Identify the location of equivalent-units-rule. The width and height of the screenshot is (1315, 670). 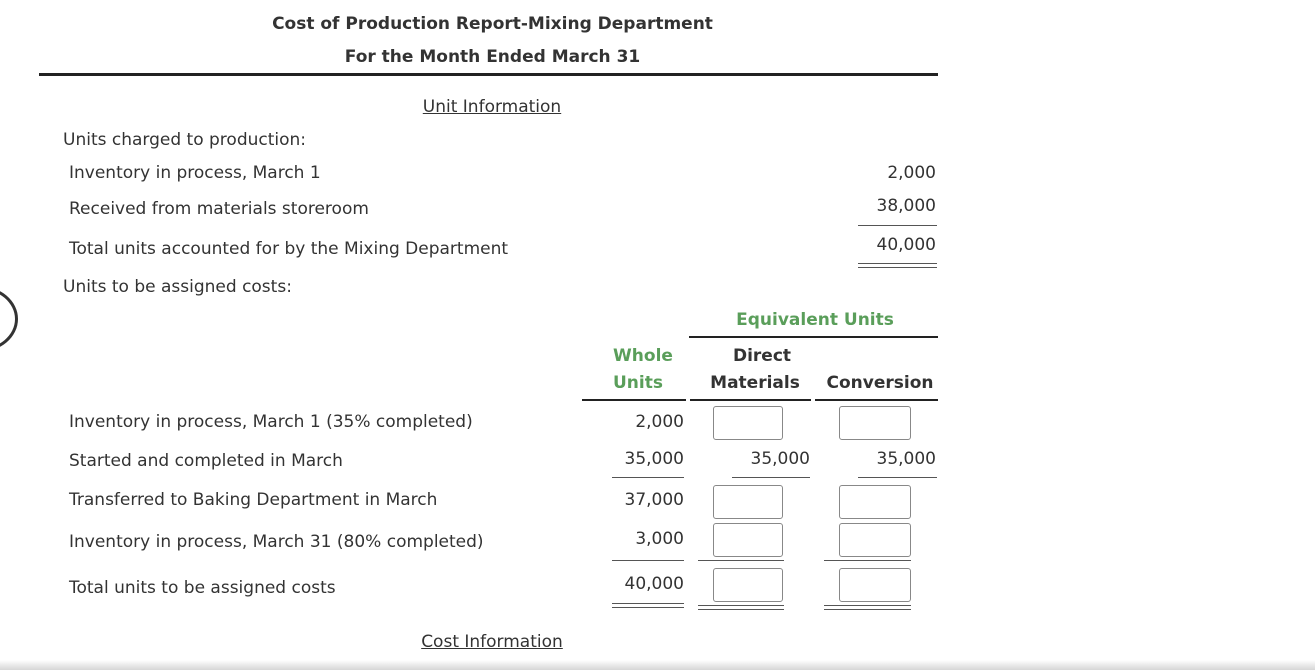
(813, 337).